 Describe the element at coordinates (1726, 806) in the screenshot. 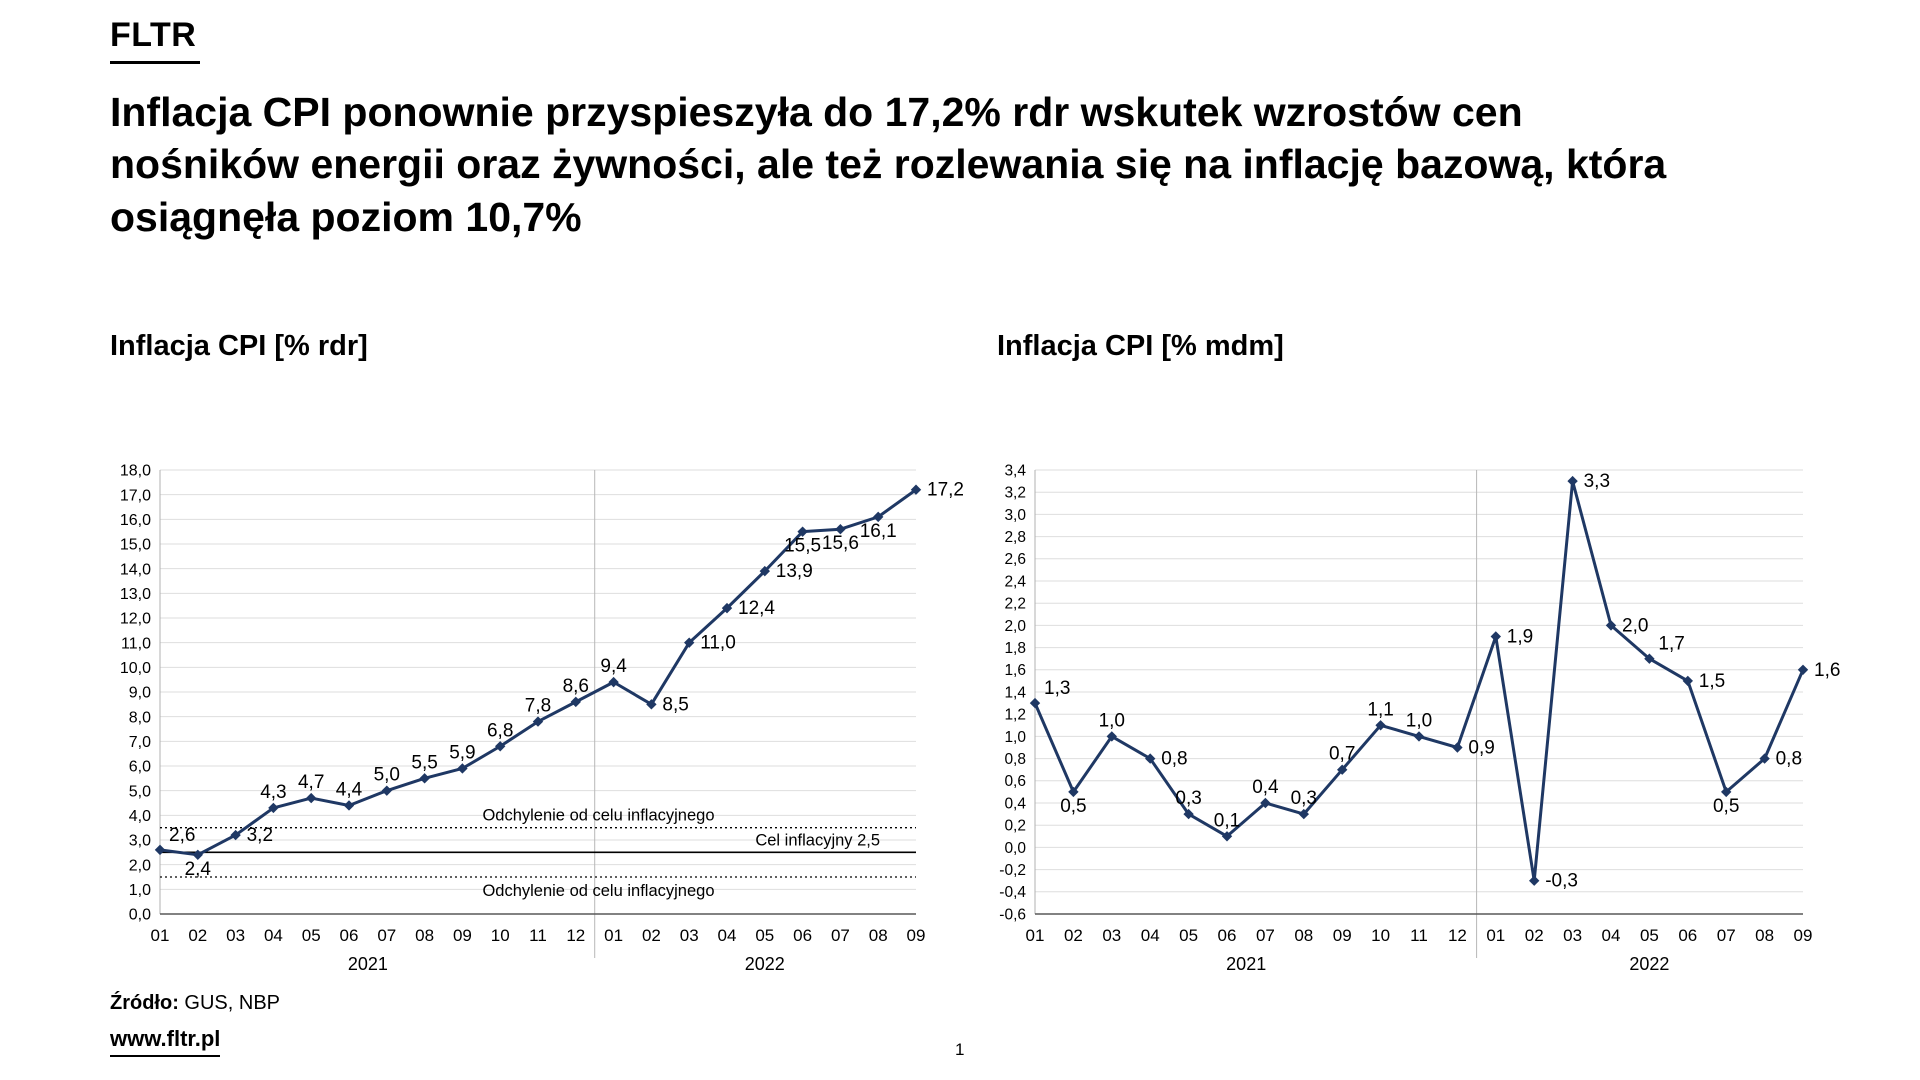

I see `data-point-label: 0,5` at that location.